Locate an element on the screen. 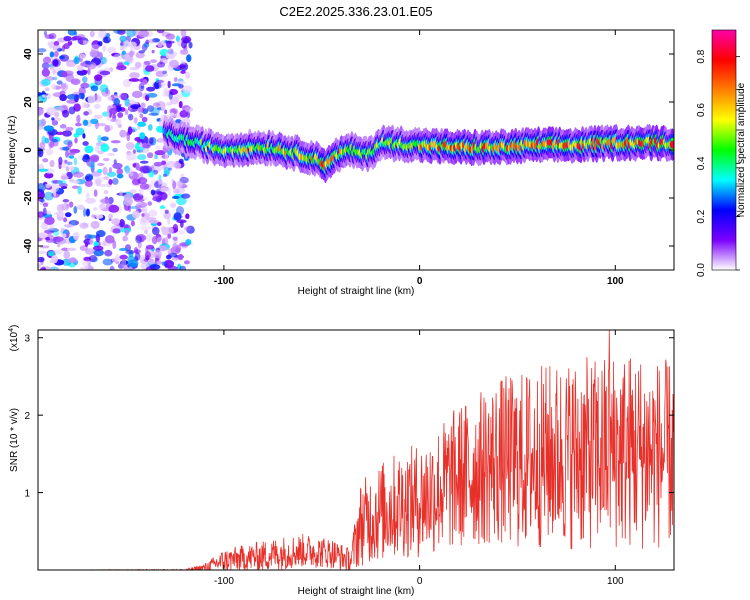 The width and height of the screenshot is (750, 600). spectrogram-y-tick-label: -40 is located at coordinates (28, 245).